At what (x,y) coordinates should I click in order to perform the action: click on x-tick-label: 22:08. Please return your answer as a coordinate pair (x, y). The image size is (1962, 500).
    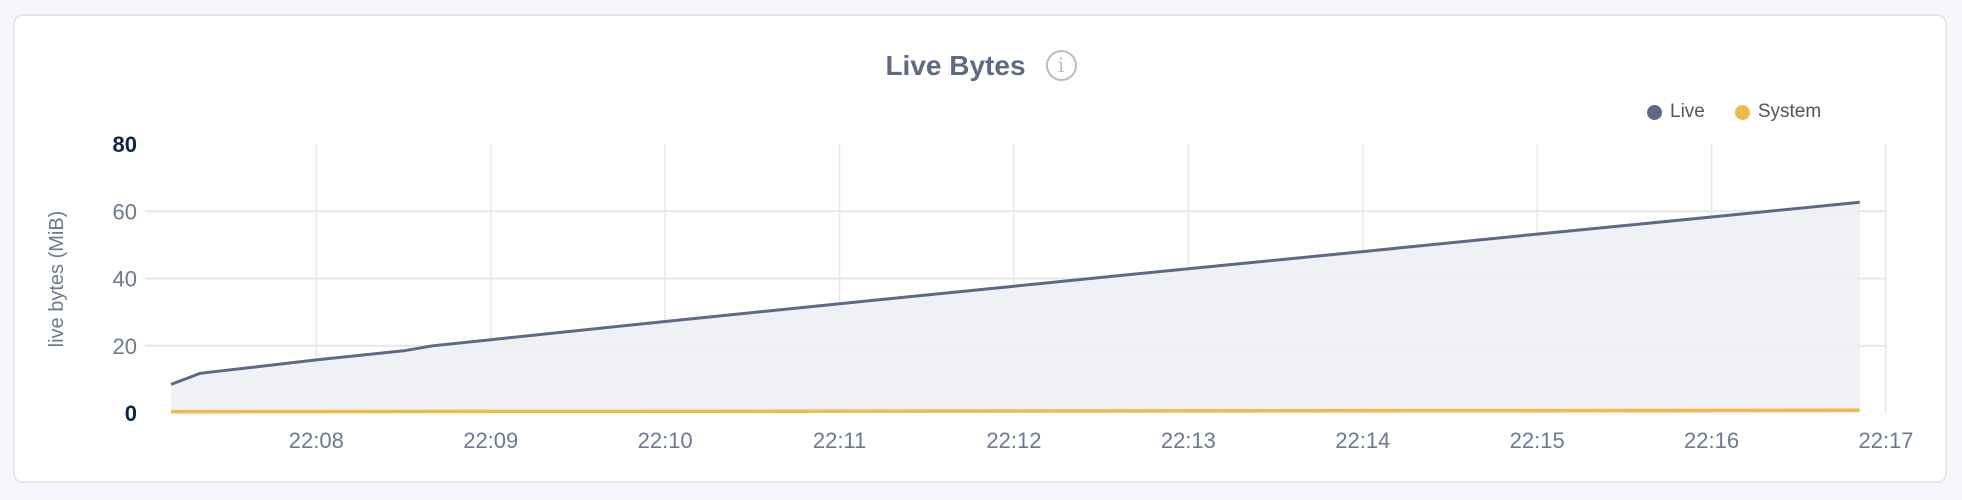
    Looking at the image, I should click on (316, 440).